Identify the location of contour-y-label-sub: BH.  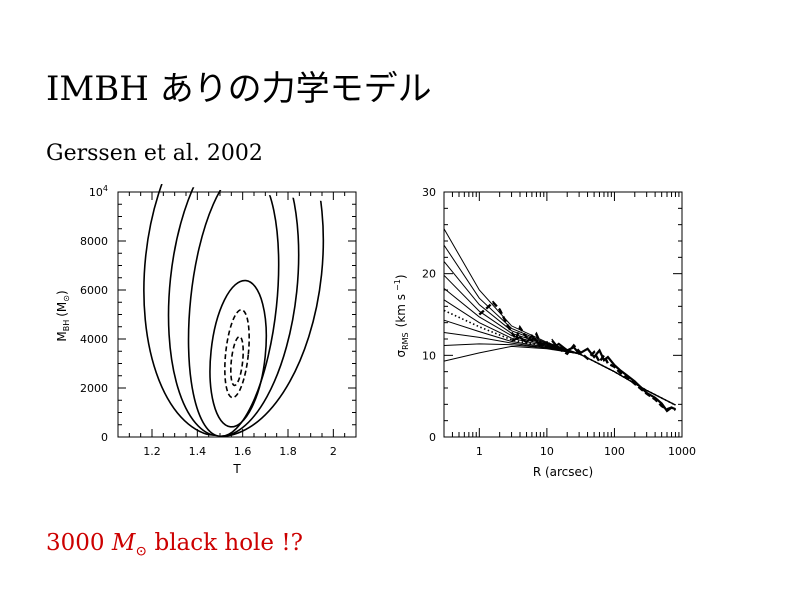
(66, 326).